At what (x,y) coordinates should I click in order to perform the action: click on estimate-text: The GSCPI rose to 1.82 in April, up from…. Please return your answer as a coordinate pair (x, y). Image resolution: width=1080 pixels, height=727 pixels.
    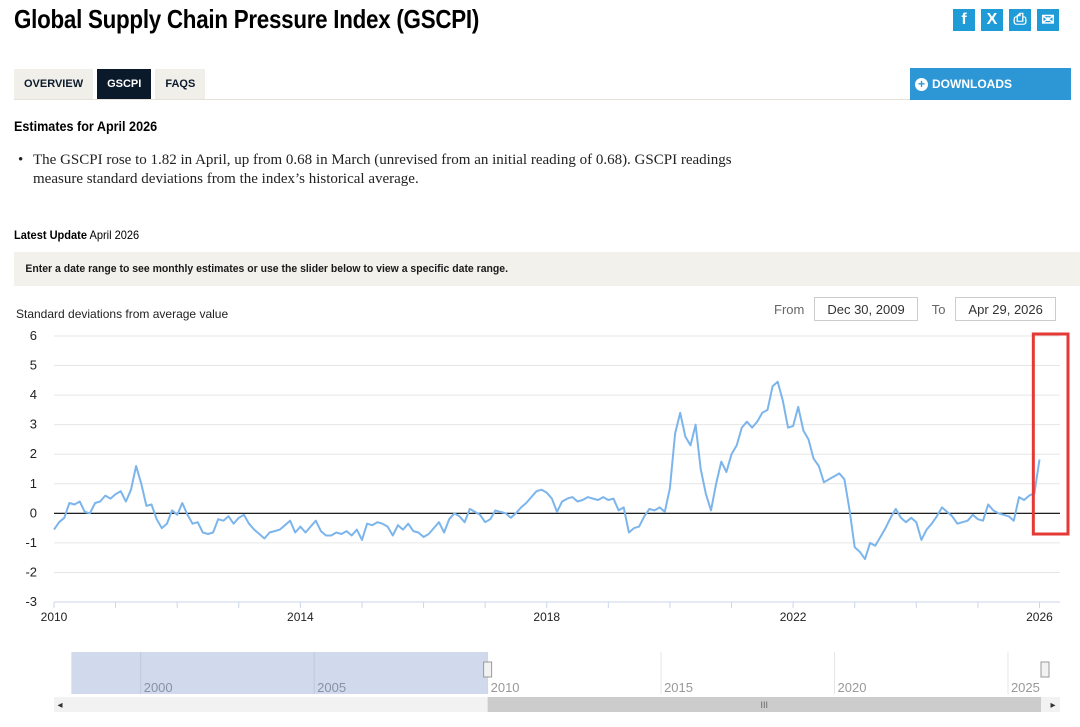
    Looking at the image, I should click on (382, 169).